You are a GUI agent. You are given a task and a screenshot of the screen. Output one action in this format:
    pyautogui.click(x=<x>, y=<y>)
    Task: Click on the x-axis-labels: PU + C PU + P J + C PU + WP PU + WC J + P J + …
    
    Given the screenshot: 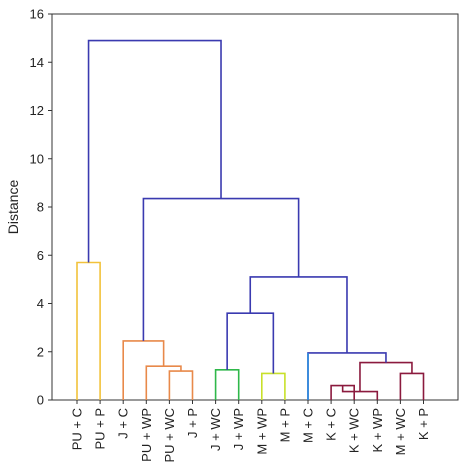 What is the action you would take?
    pyautogui.click(x=250, y=431)
    